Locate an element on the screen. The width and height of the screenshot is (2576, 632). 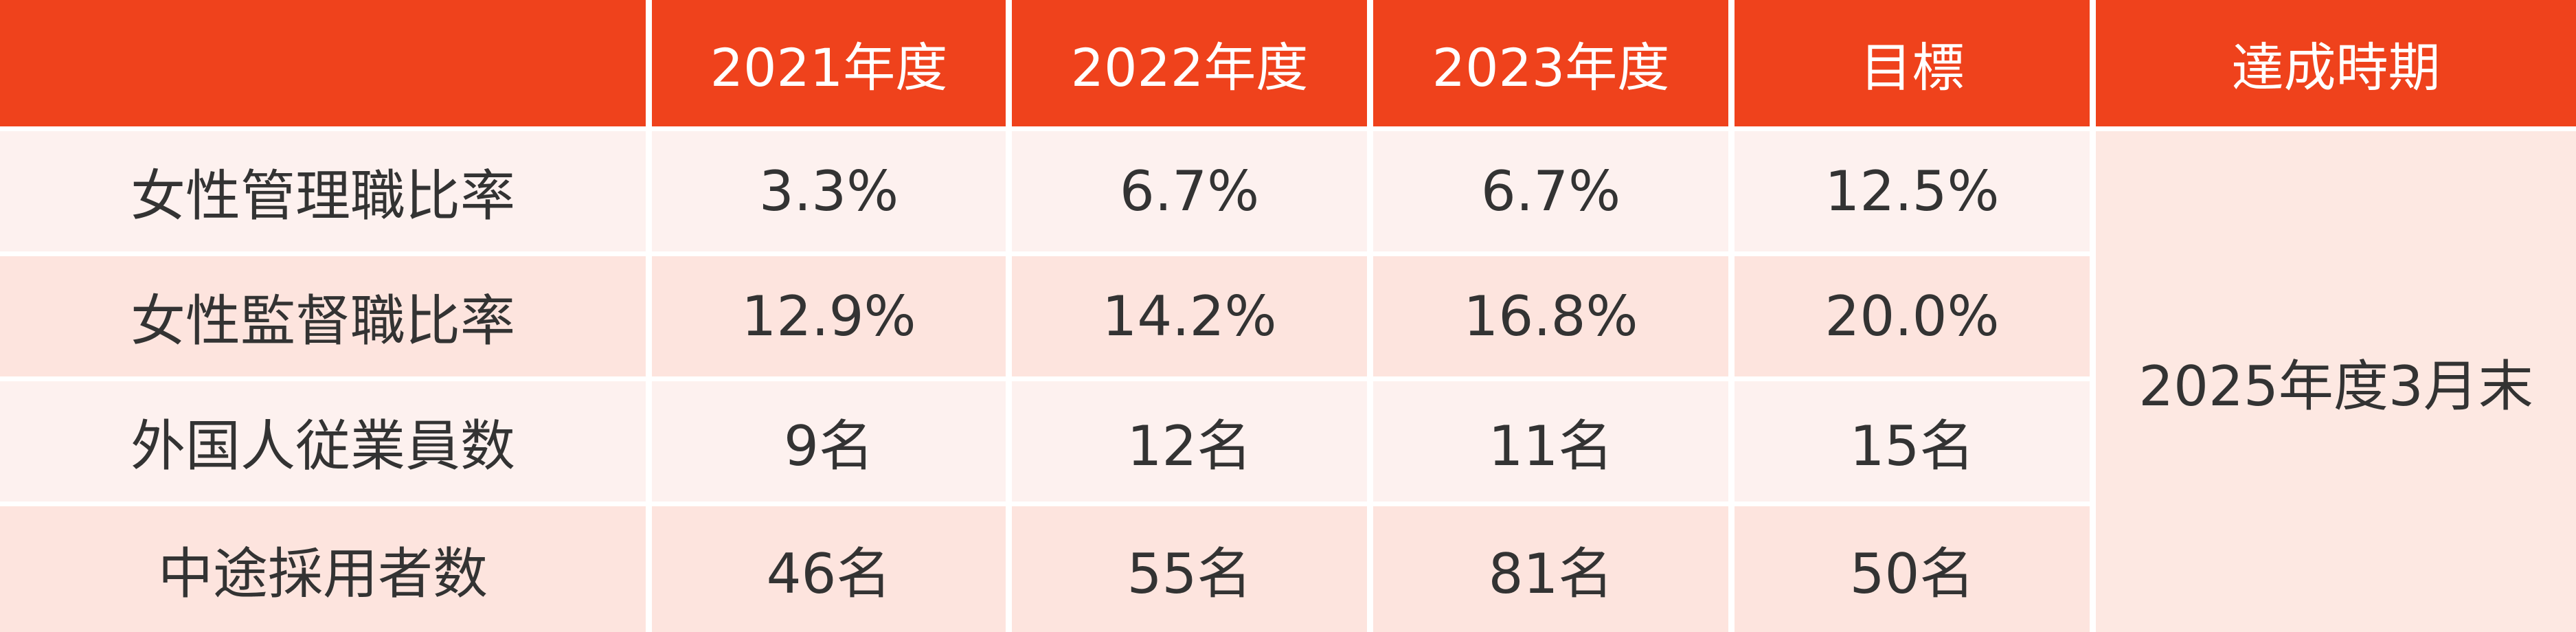
value-cell: 12.9% is located at coordinates (829, 316).